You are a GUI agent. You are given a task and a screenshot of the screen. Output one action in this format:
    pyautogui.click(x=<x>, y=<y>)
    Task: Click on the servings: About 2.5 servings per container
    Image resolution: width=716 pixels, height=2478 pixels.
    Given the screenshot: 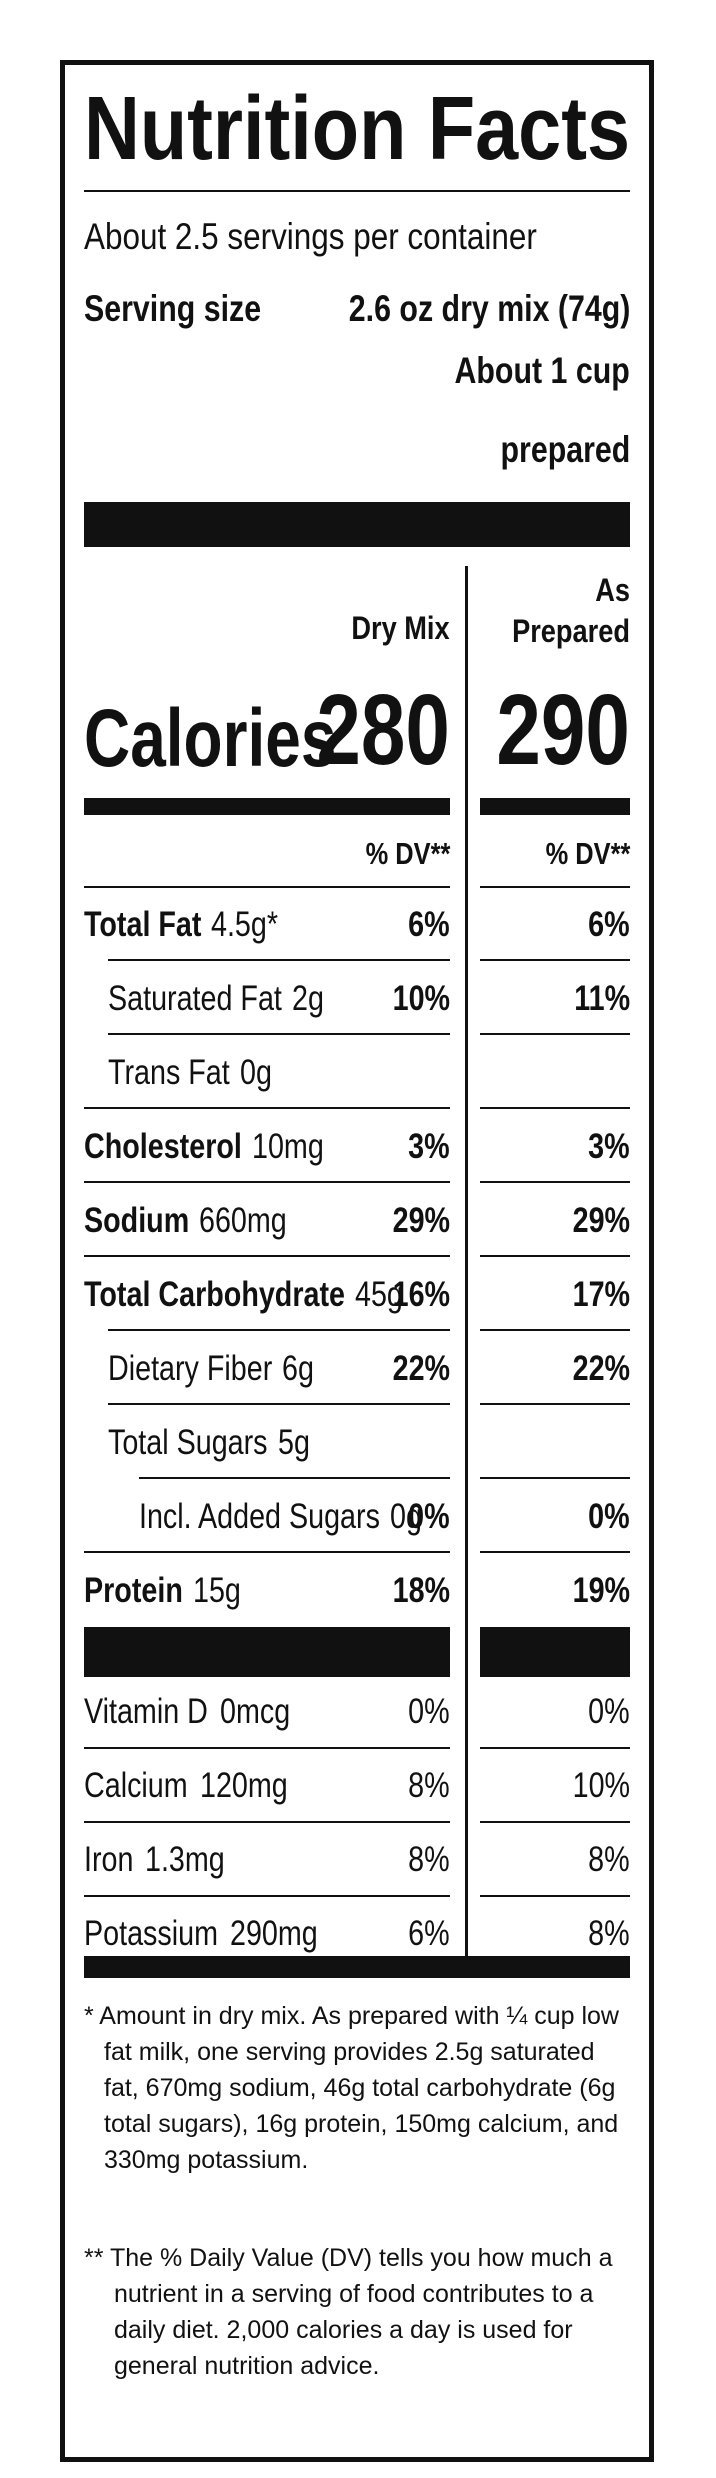 What is the action you would take?
    pyautogui.click(x=310, y=236)
    